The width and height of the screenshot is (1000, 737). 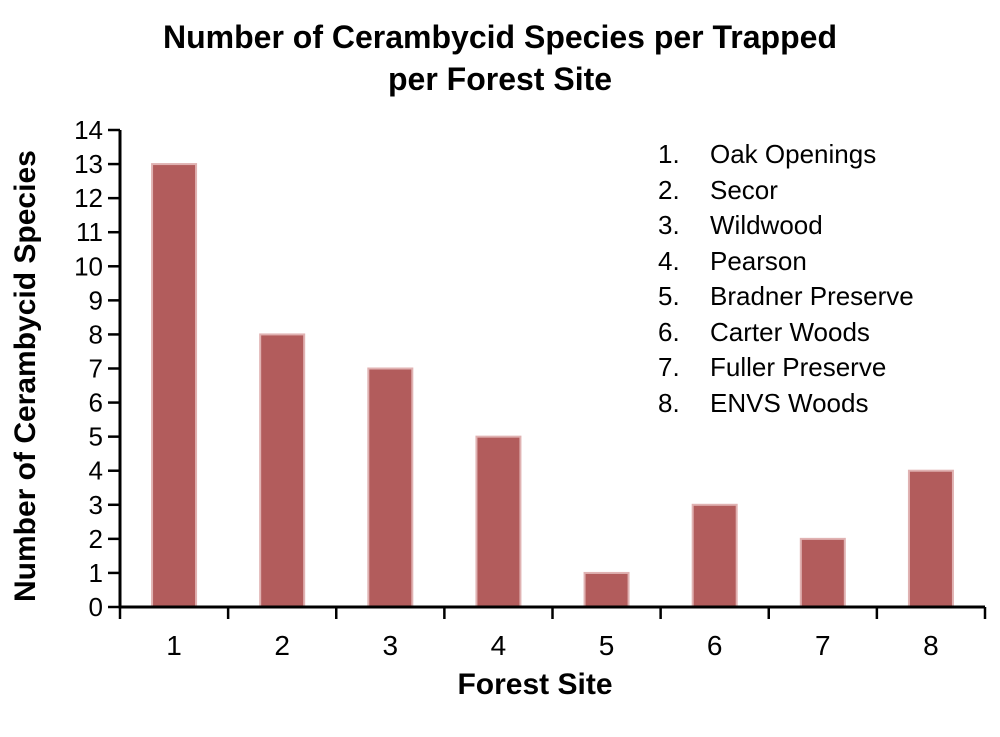 What do you see at coordinates (89, 232) in the screenshot?
I see `y-tick-label: 11` at bounding box center [89, 232].